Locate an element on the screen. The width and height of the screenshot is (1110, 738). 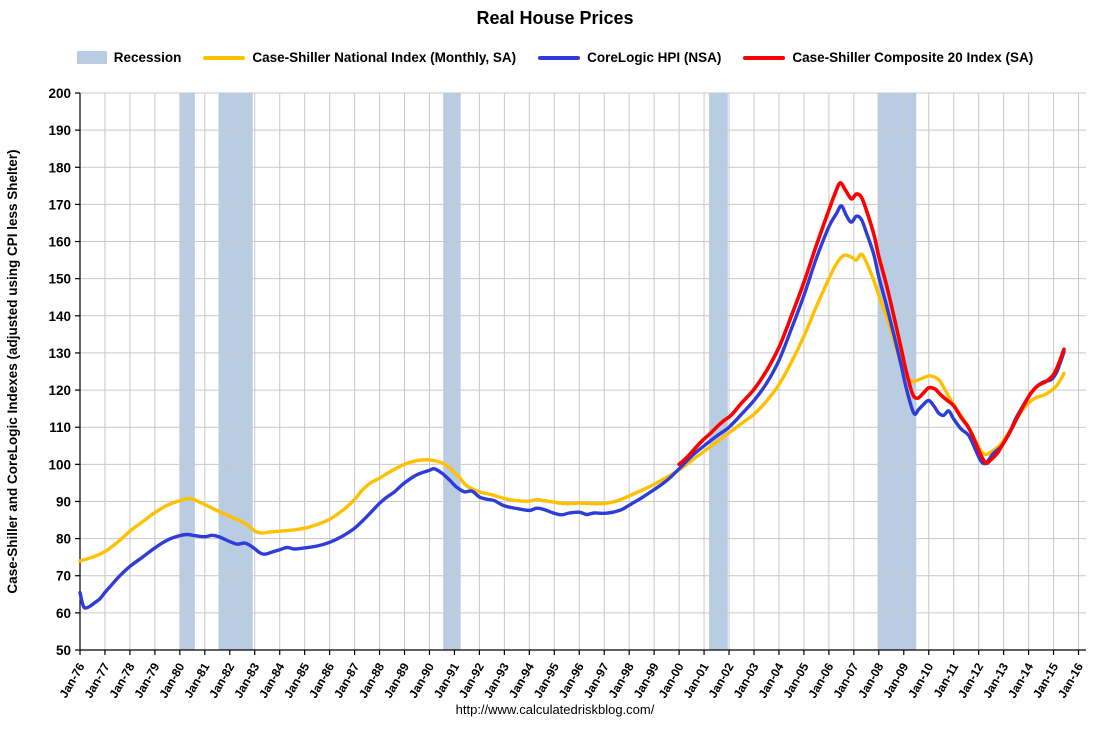
legend-swatch-cs-composite20-icon is located at coordinates (764, 57).